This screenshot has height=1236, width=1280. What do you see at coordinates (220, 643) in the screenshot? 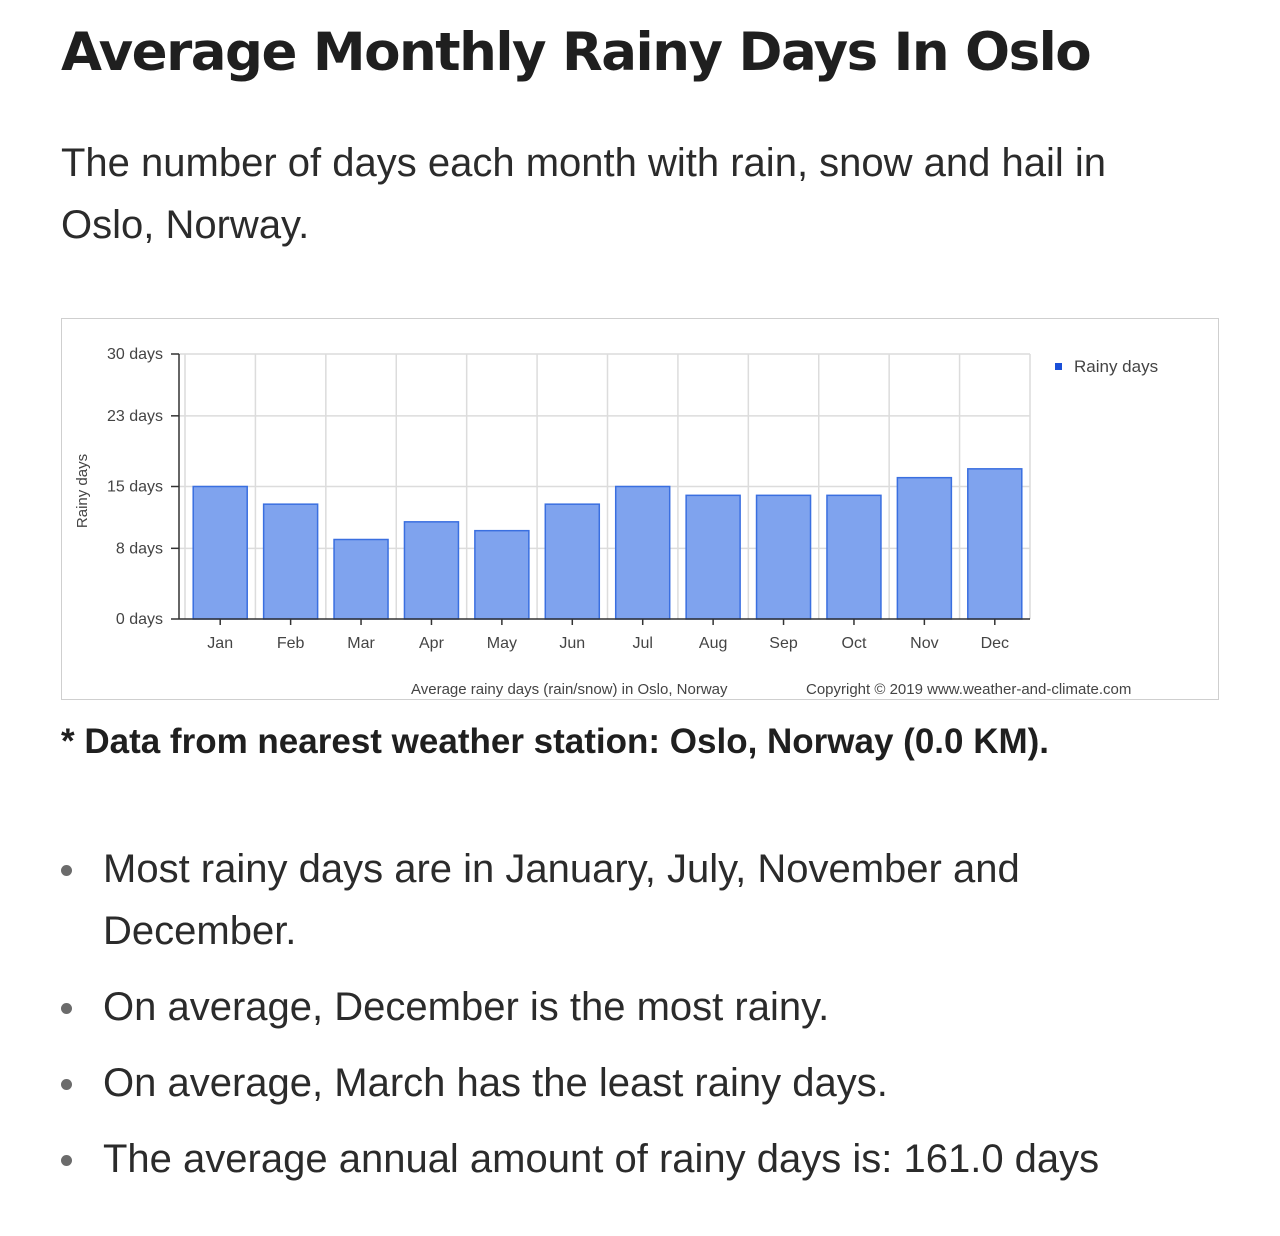
I see `x-tick-label: Jan` at bounding box center [220, 643].